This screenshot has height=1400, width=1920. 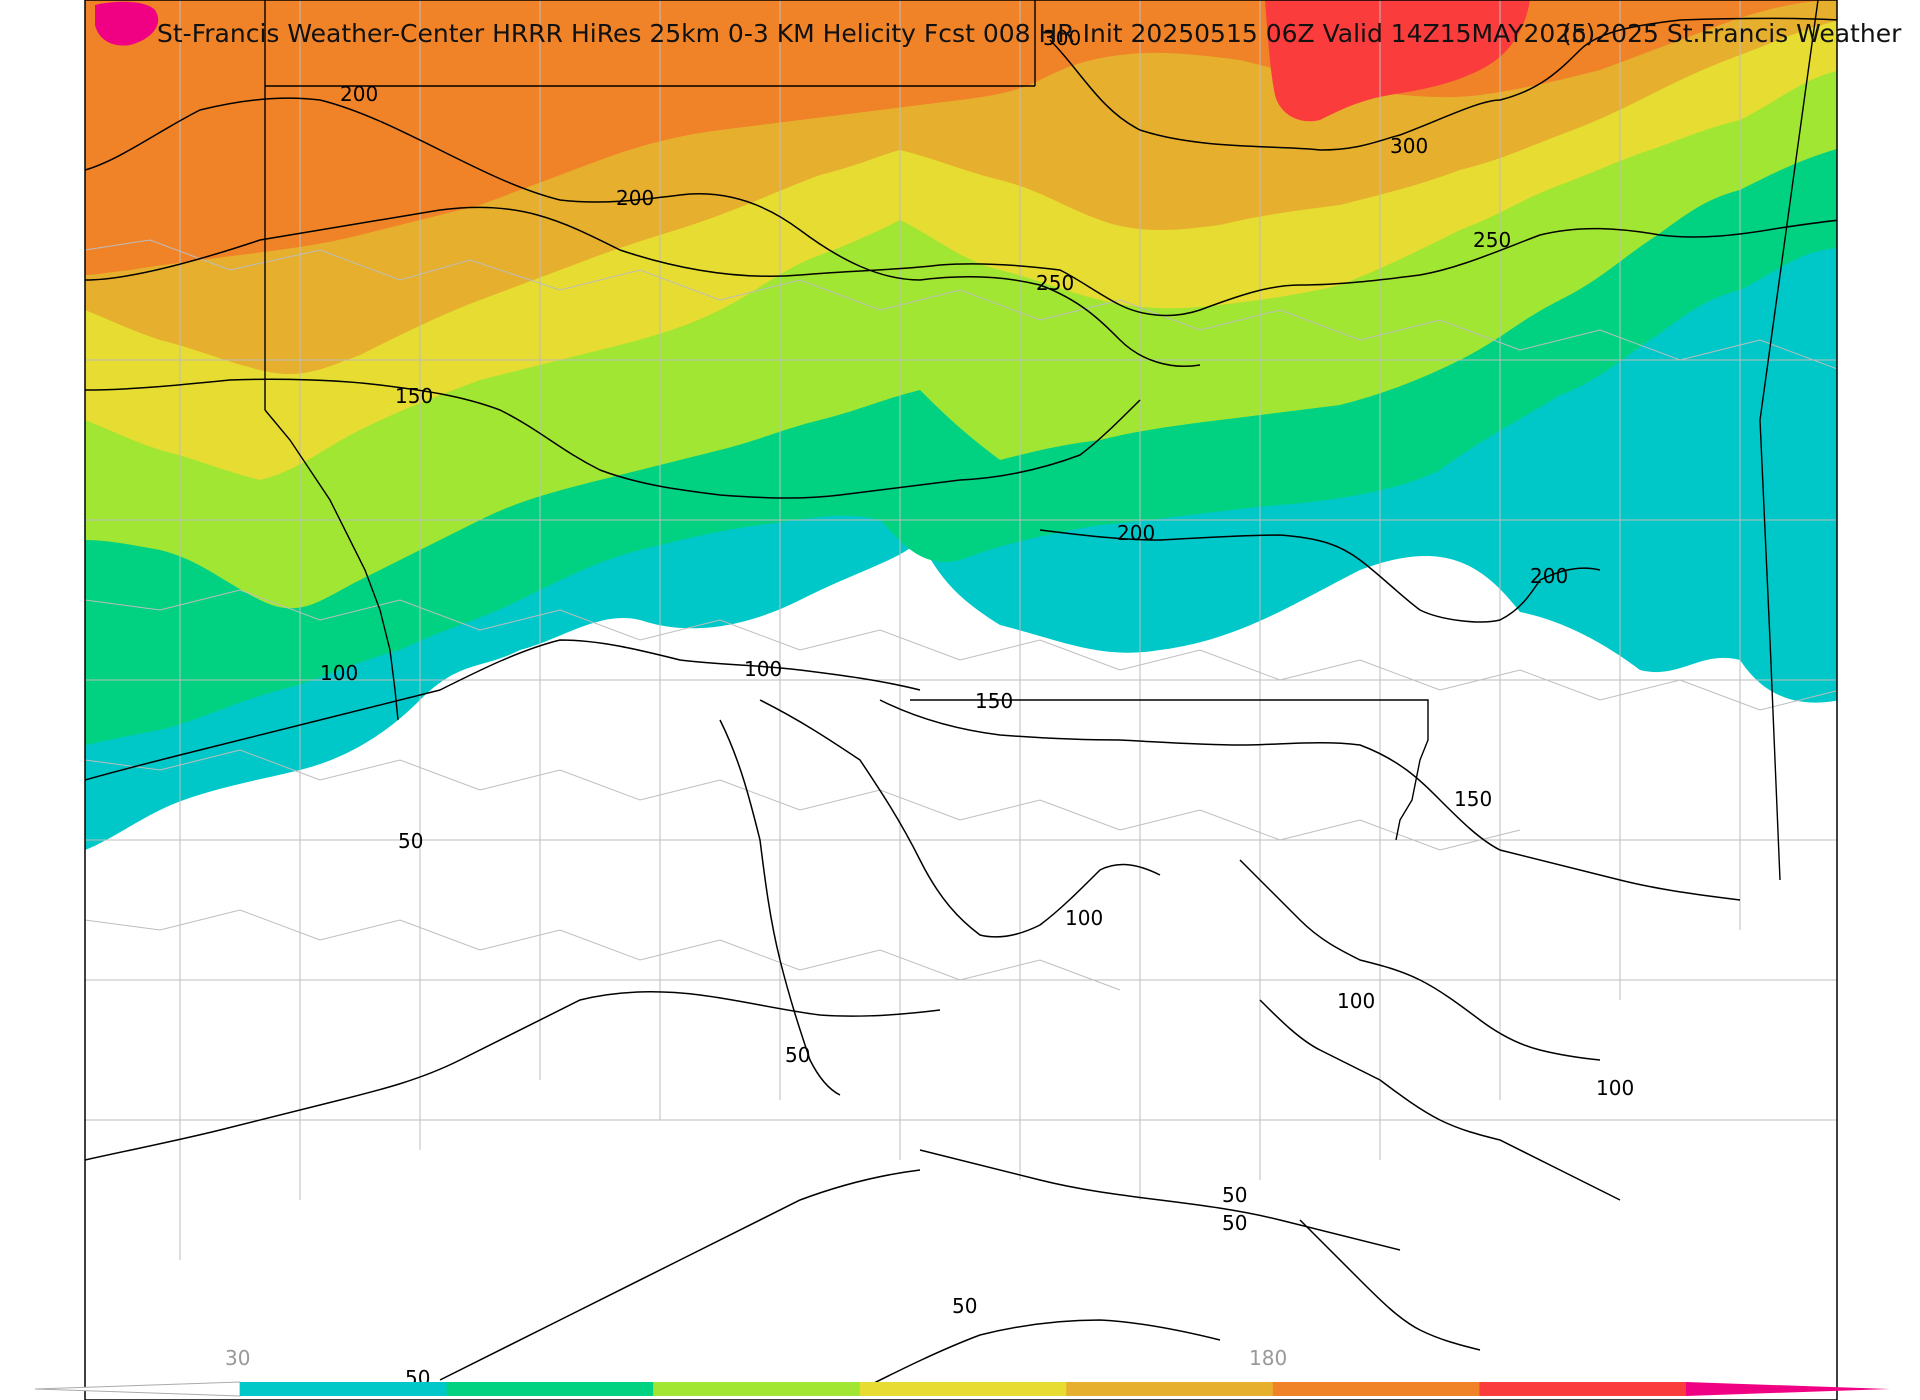 I want to click on colorbar-segments, so click(x=963, y=1389).